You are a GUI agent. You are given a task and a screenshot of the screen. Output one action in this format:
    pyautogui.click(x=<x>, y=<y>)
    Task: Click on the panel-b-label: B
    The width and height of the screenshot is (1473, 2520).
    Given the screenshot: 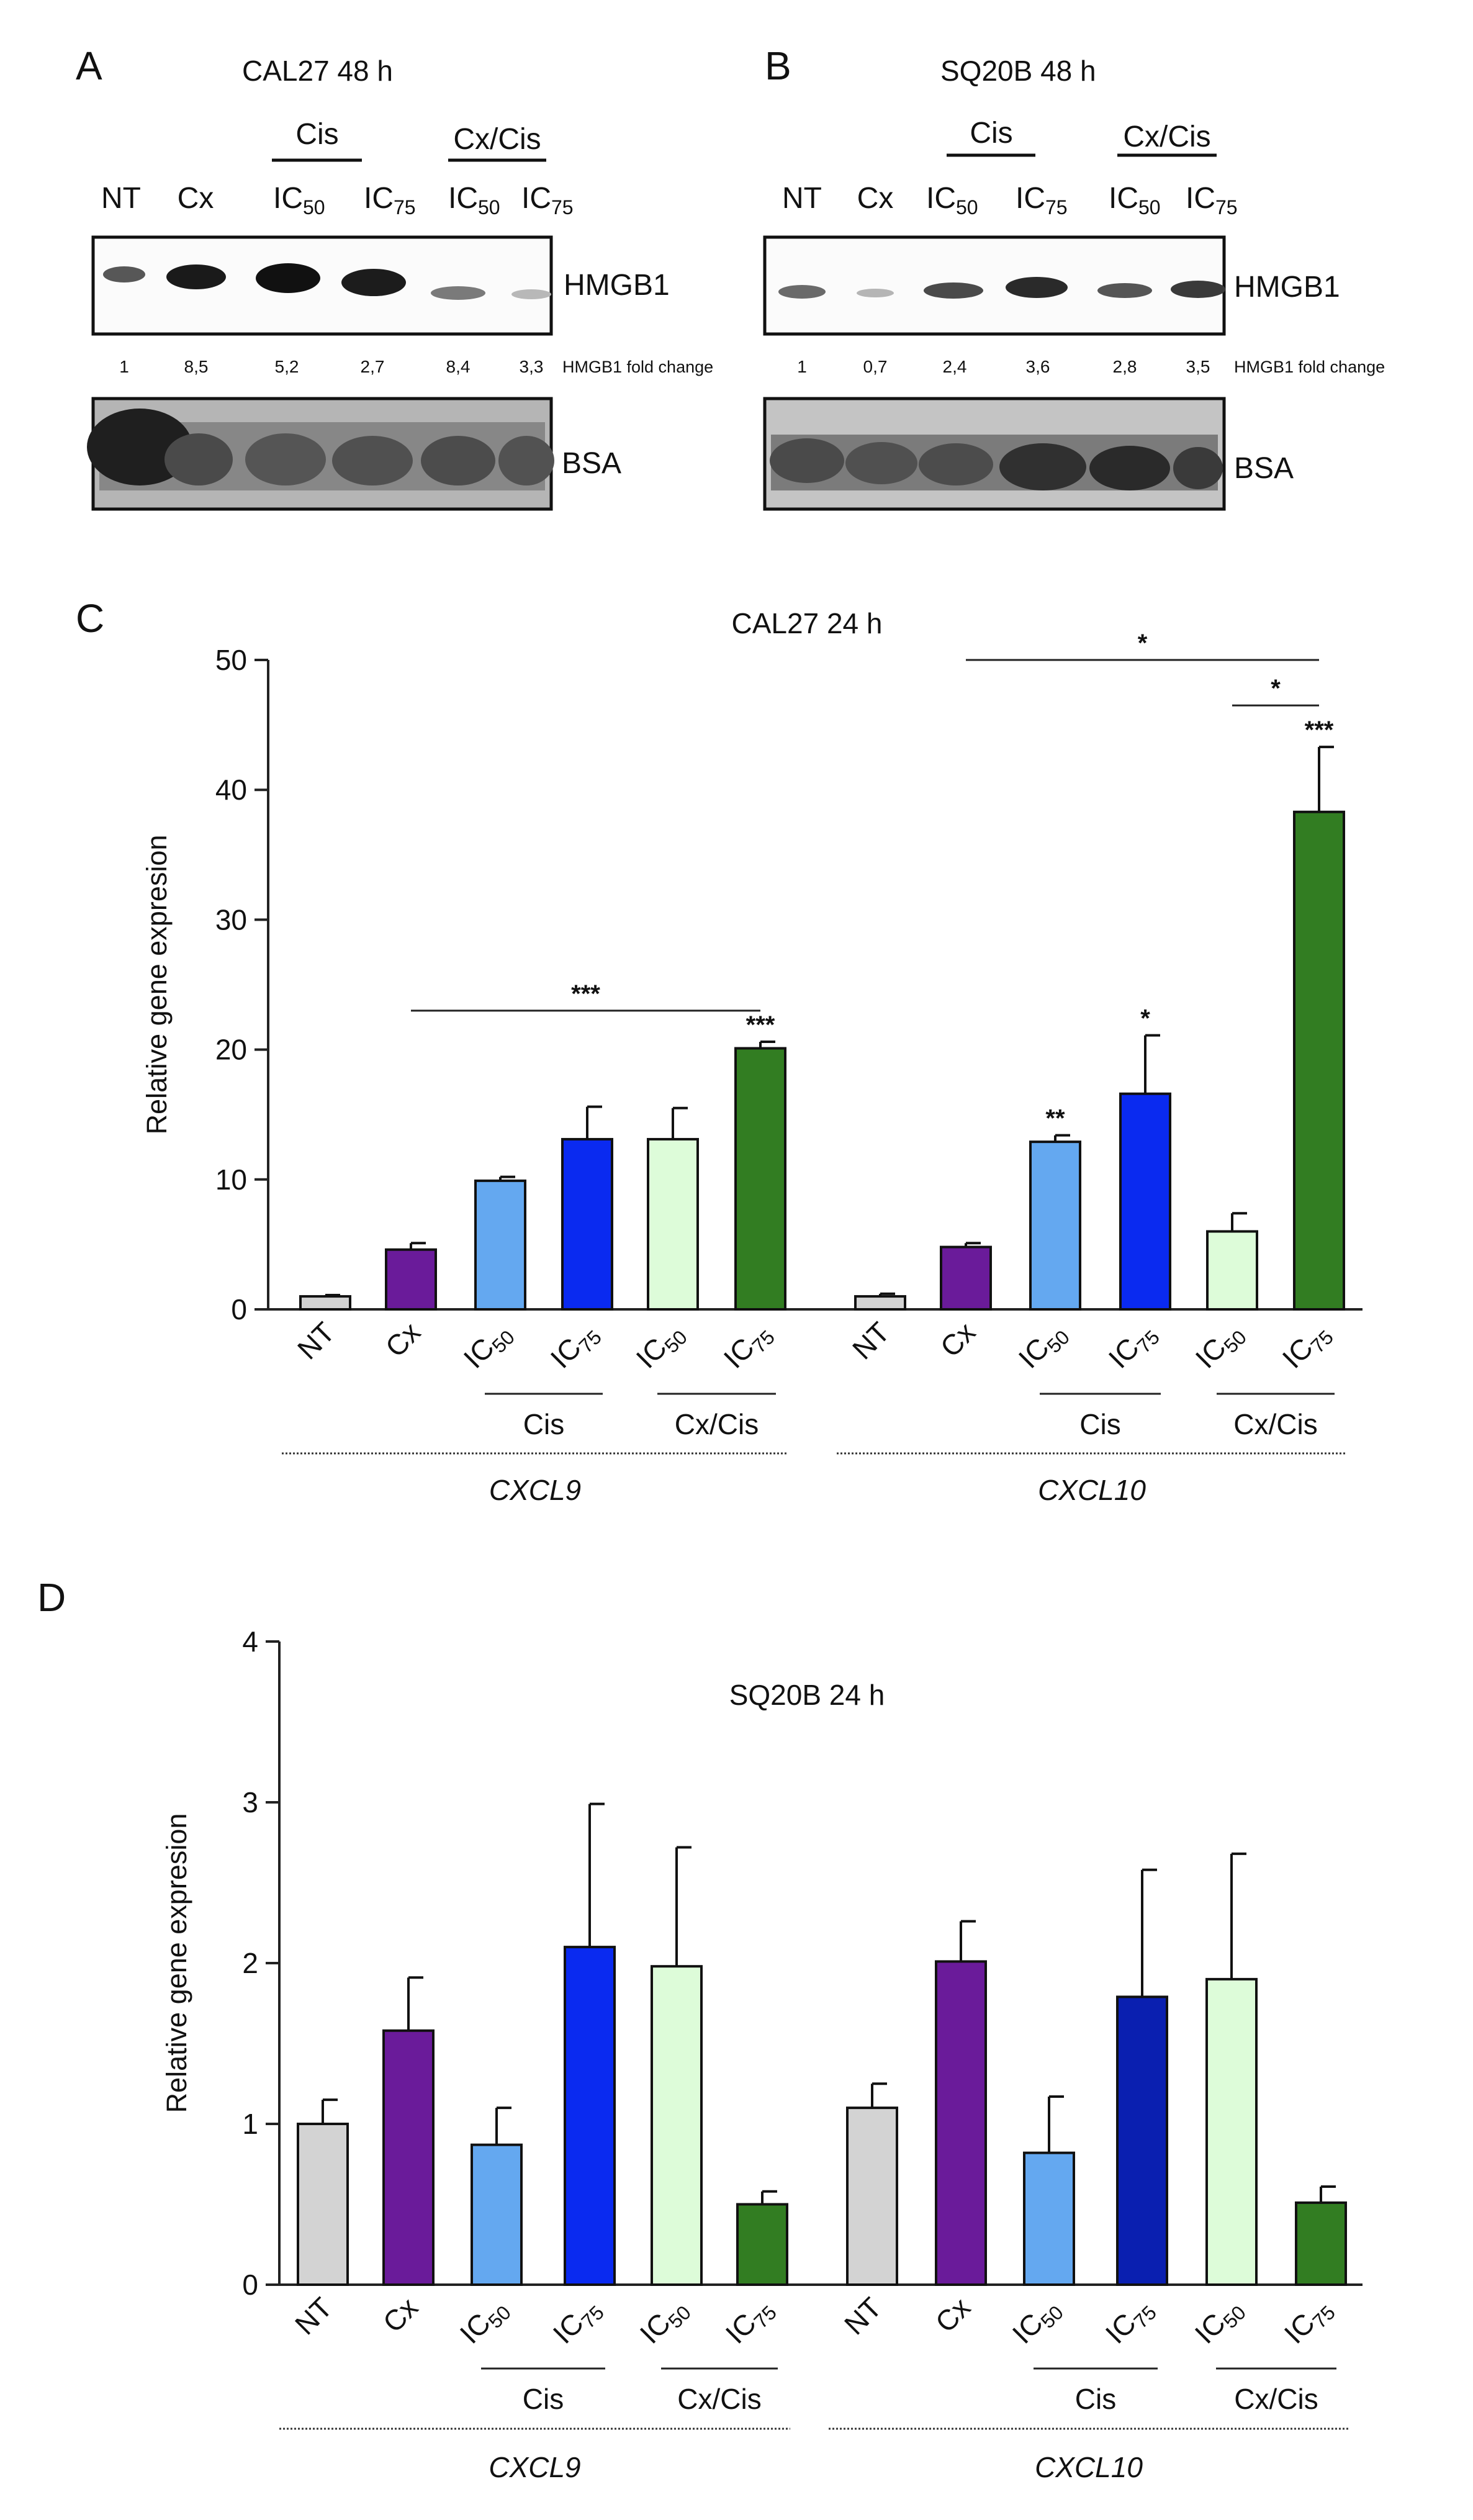 What is the action you would take?
    pyautogui.click(x=778, y=65)
    